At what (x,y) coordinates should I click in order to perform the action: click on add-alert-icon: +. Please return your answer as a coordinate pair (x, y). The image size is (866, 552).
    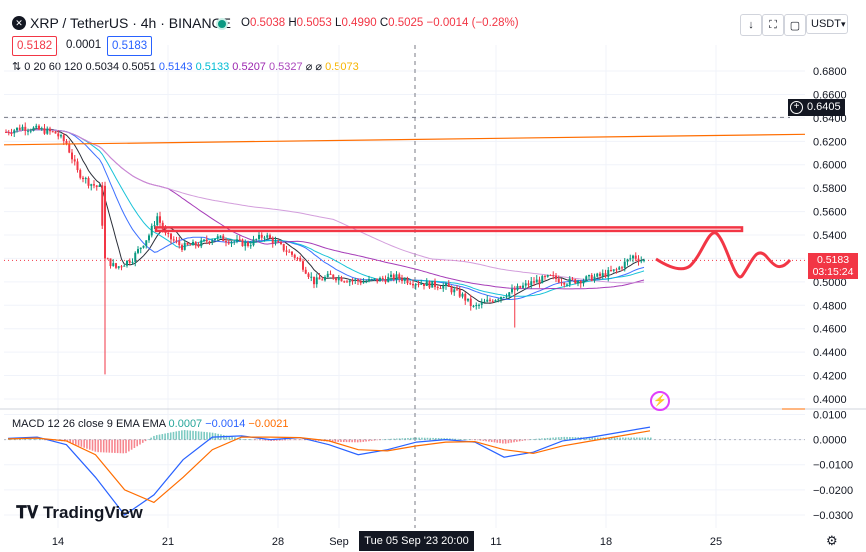
    Looking at the image, I should click on (796, 107).